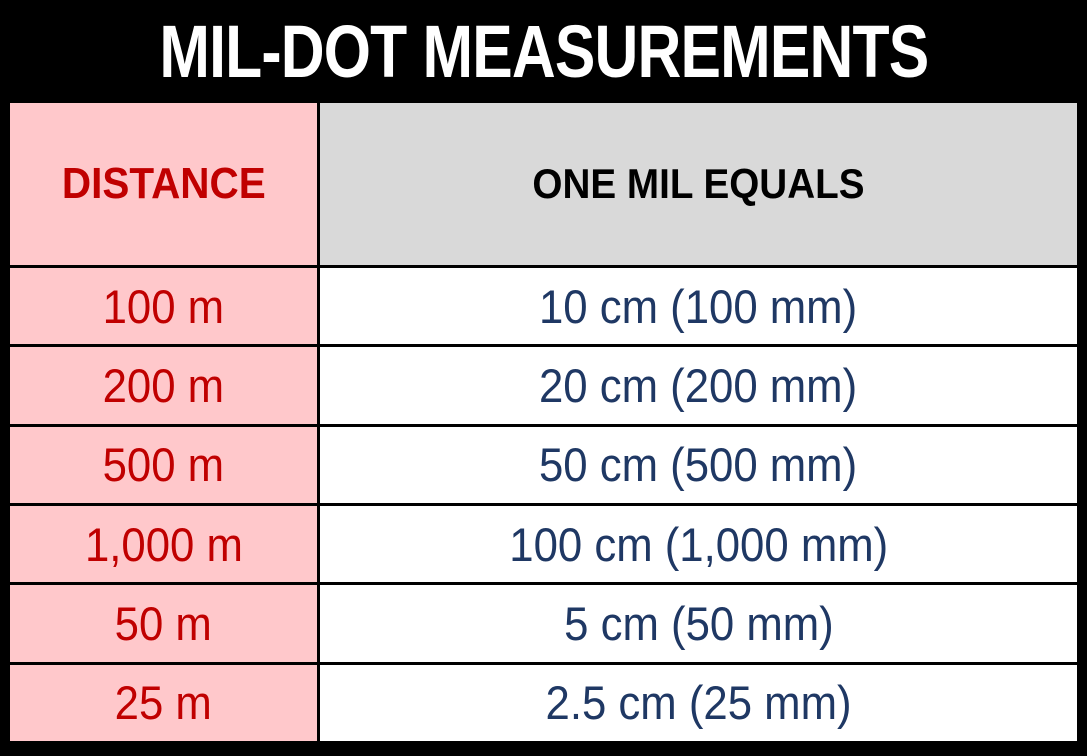  I want to click on equals-value: 2.5 cm (25 mm), so click(698, 703).